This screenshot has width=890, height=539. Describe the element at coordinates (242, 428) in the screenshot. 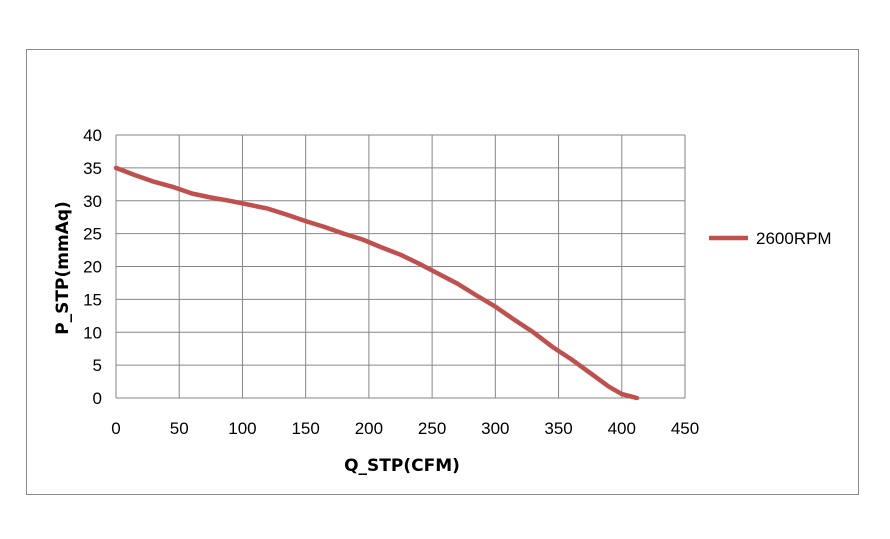

I see `x-tick-label: 100` at that location.